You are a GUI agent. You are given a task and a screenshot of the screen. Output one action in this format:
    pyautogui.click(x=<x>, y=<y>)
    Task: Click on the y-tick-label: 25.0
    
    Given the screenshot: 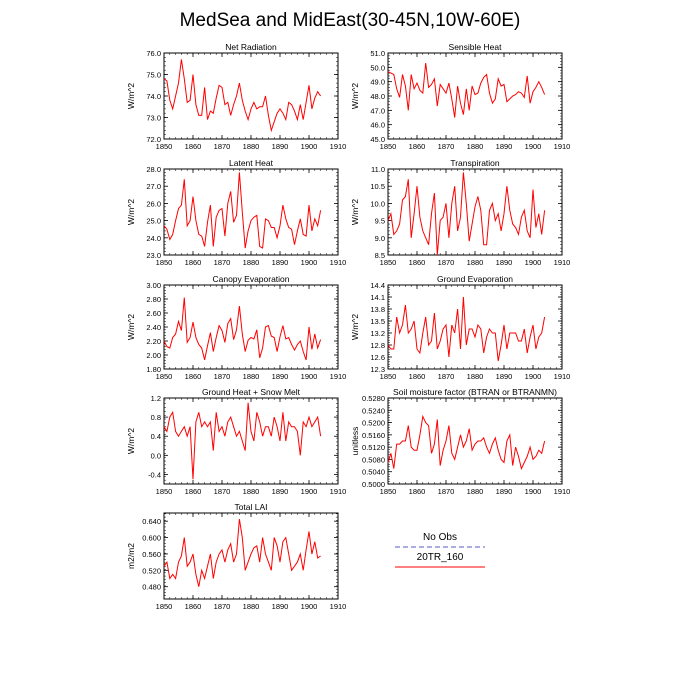 What is the action you would take?
    pyautogui.click(x=153, y=221)
    